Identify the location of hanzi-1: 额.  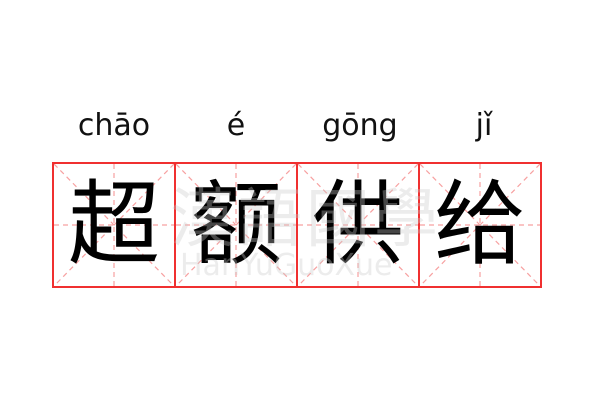
(235, 224).